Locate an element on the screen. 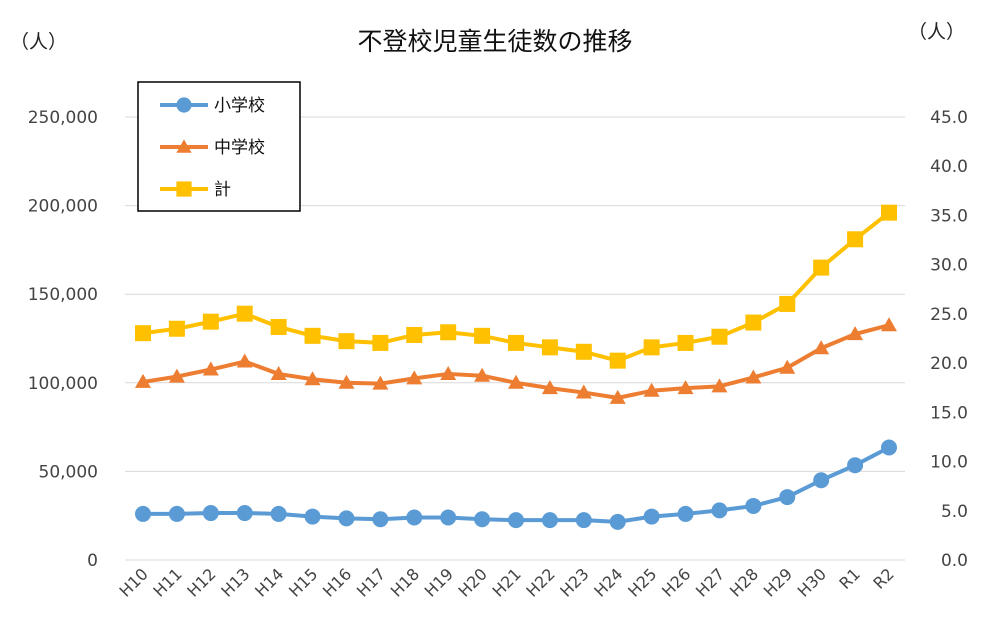 The image size is (990, 630). x-tick-label: H11 is located at coordinates (167, 582).